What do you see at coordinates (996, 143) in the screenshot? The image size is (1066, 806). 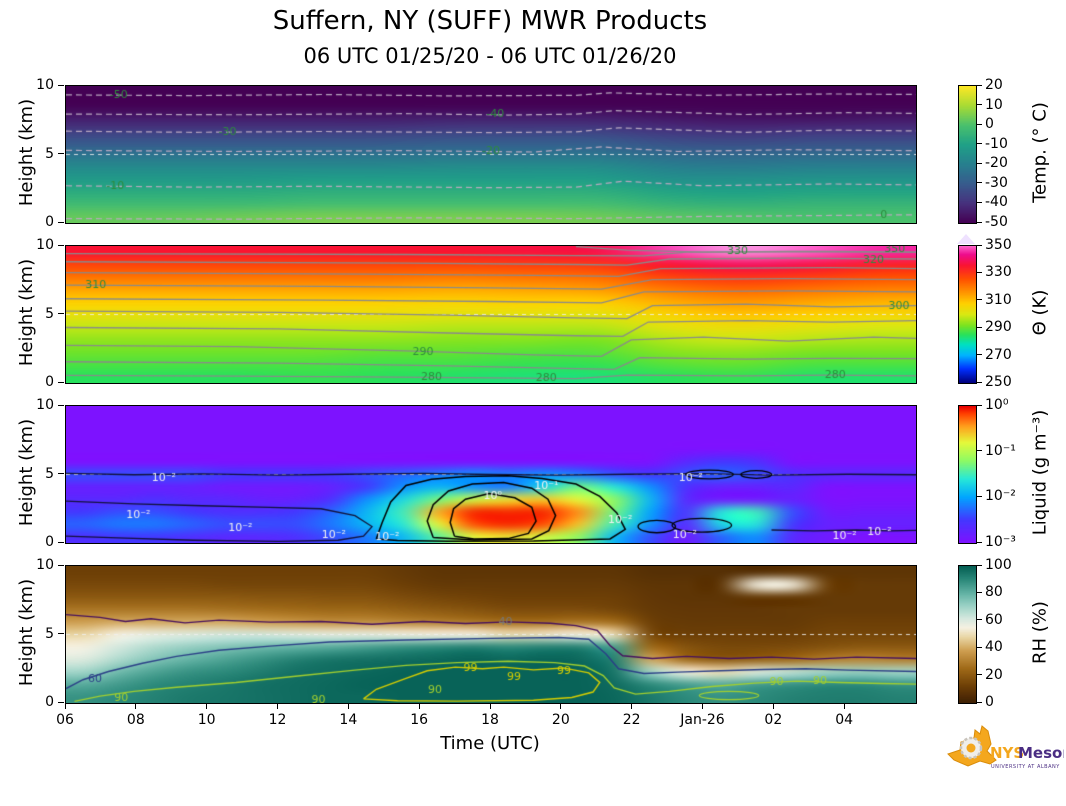 I see `colorbar-tick-label: -10` at bounding box center [996, 143].